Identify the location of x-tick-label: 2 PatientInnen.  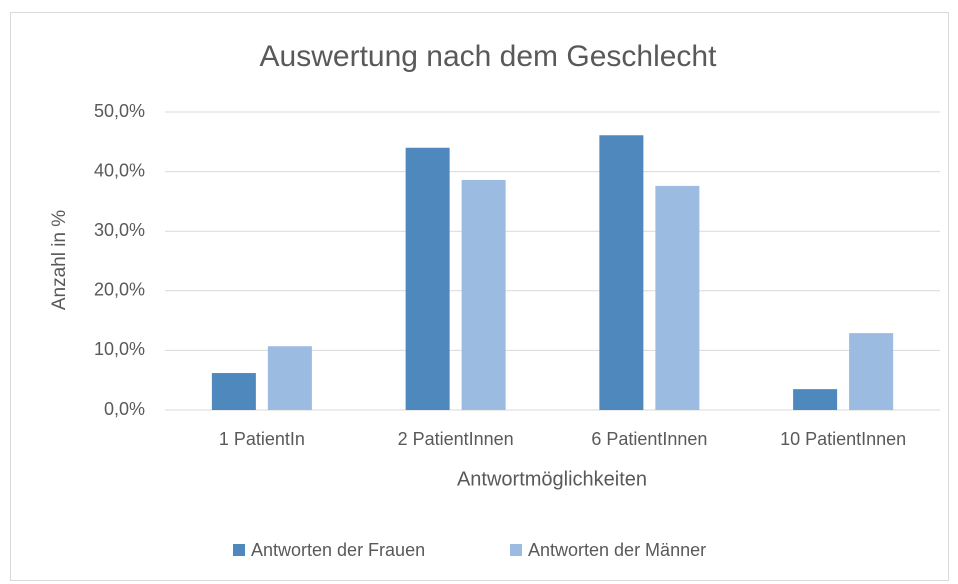
(456, 439).